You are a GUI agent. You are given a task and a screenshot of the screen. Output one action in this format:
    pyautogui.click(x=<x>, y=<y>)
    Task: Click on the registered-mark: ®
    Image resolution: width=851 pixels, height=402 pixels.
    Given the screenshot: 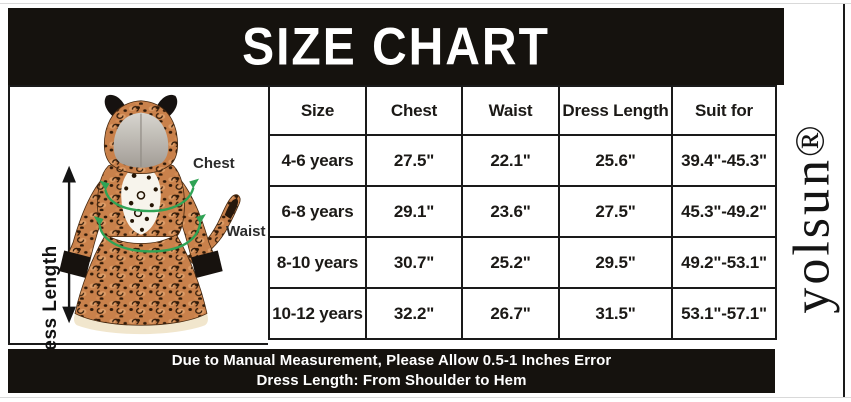 What is the action you would take?
    pyautogui.click(x=809, y=139)
    